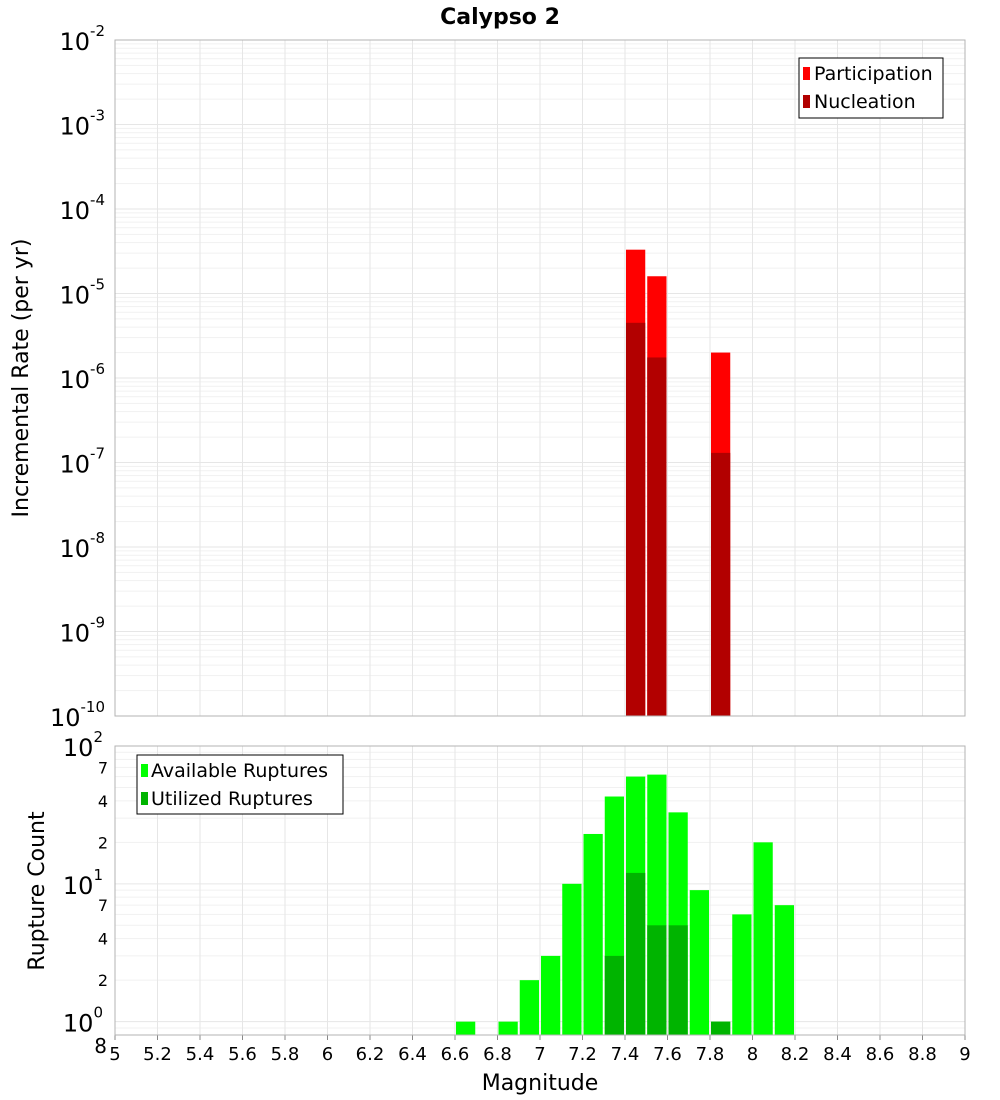  I want to click on x-tick-label: 6.6, so click(455, 1054).